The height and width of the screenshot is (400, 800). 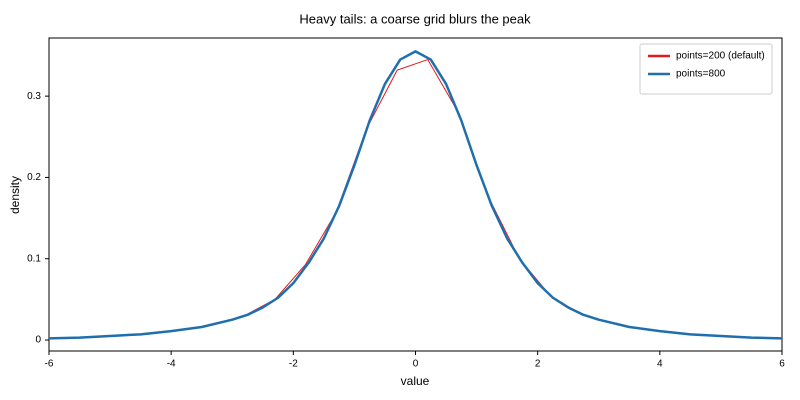 What do you see at coordinates (416, 364) in the screenshot?
I see `x-tick-label: 0` at bounding box center [416, 364].